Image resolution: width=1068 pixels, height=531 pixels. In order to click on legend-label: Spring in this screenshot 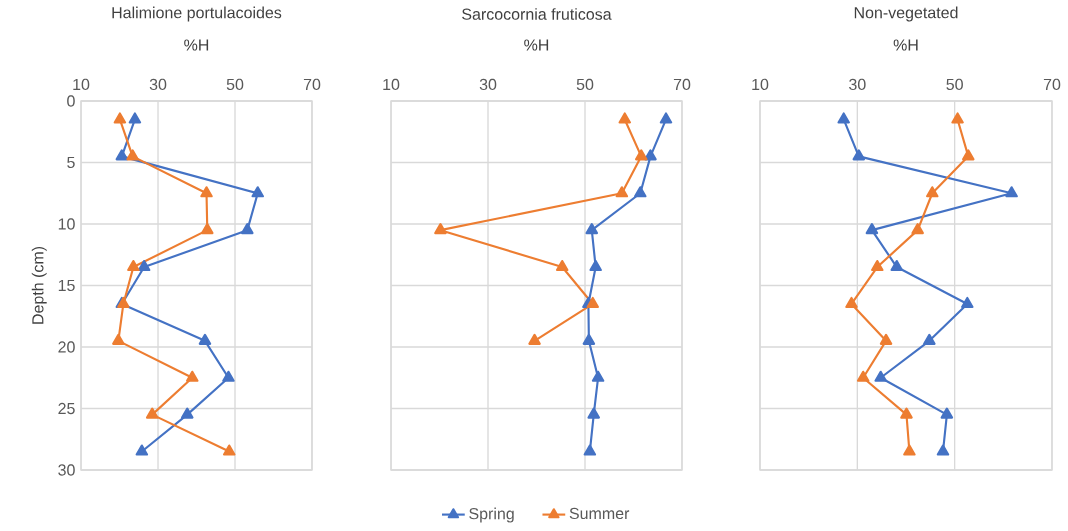, I will do `click(491, 515)`.